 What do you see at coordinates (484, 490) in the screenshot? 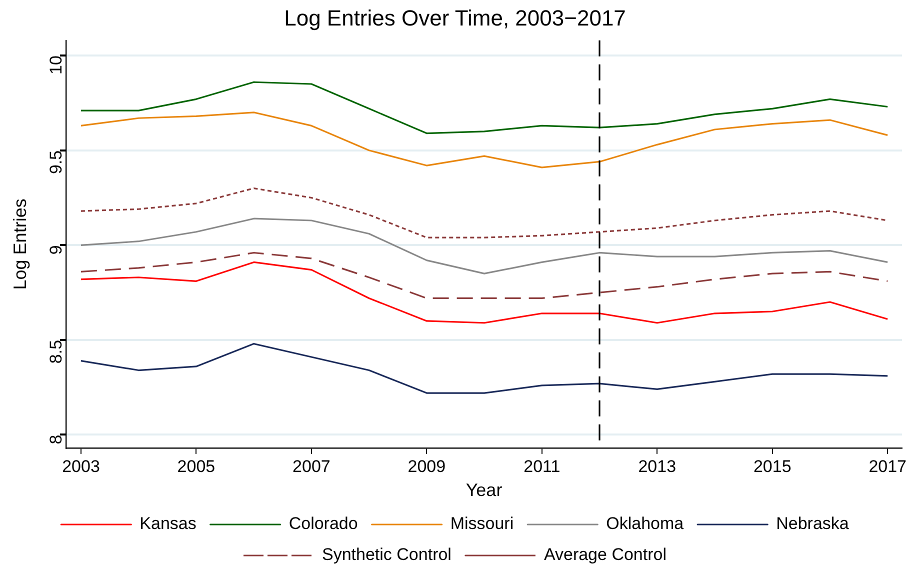
I see `x-axis-title: Year` at bounding box center [484, 490].